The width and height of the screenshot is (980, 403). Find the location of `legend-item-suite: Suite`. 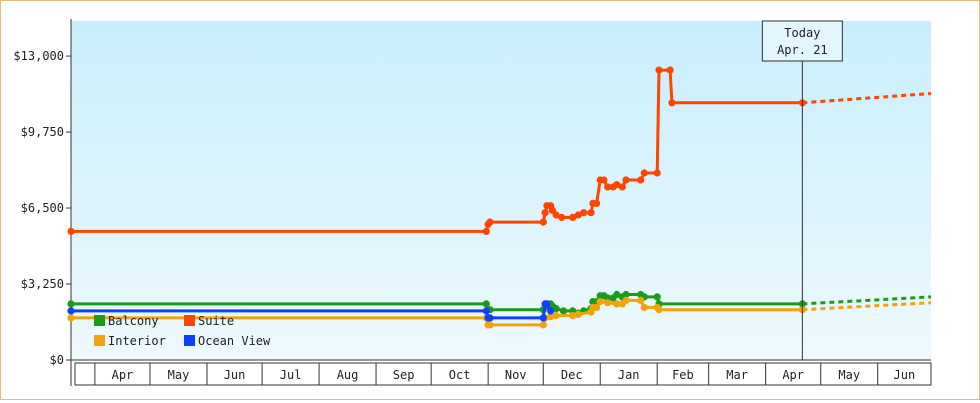

legend-item-suite: Suite is located at coordinates (209, 321).